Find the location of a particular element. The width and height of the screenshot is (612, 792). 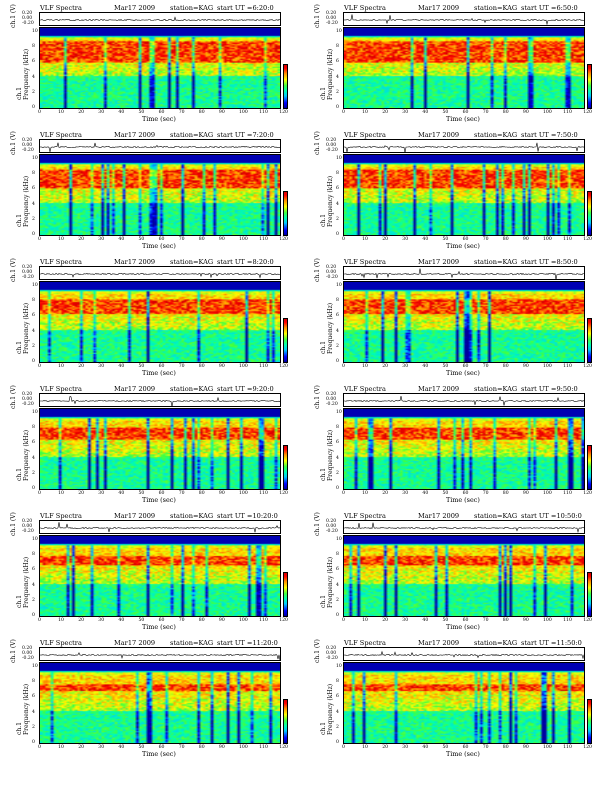

panel-start-ut: start UT =11:50:0 is located at coordinates (551, 643).